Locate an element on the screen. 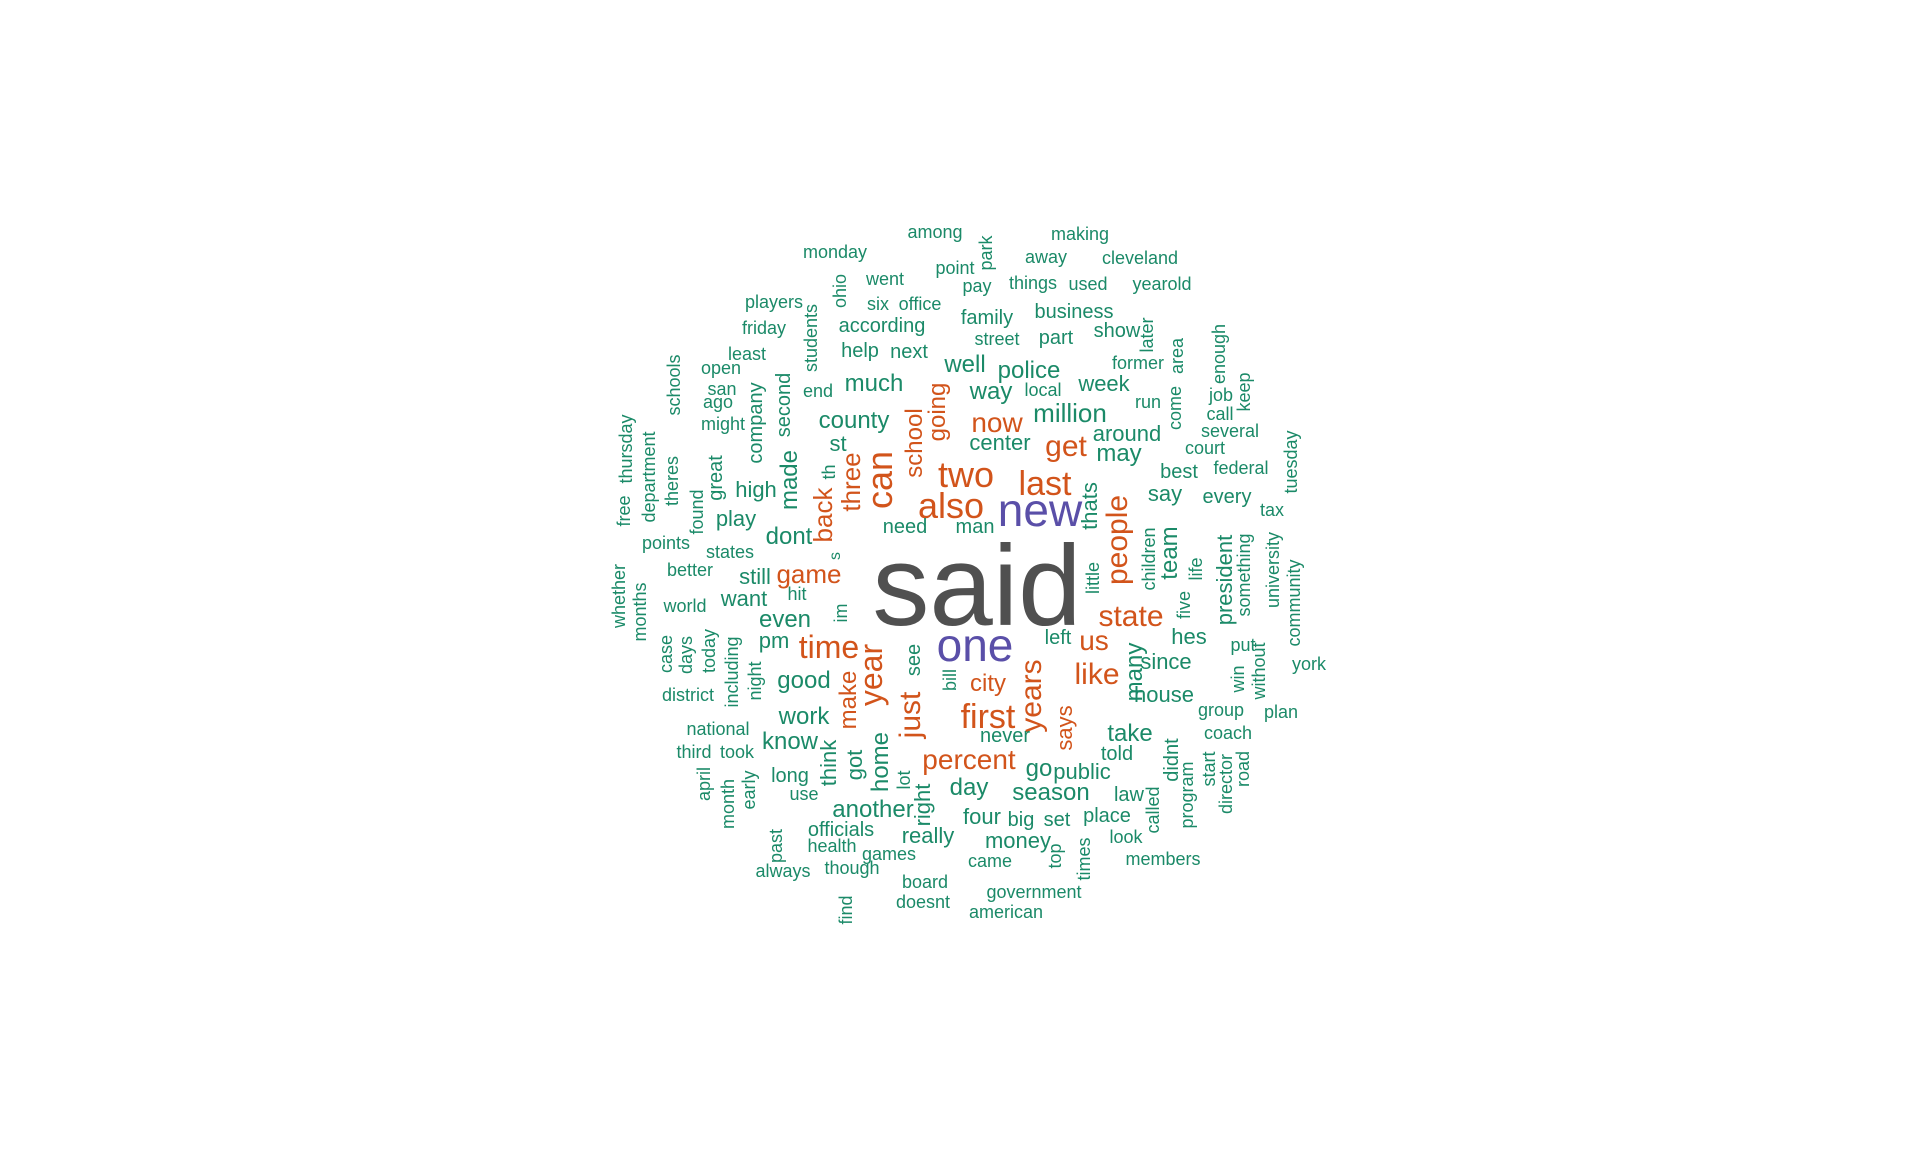  word-points: points is located at coordinates (666, 543).